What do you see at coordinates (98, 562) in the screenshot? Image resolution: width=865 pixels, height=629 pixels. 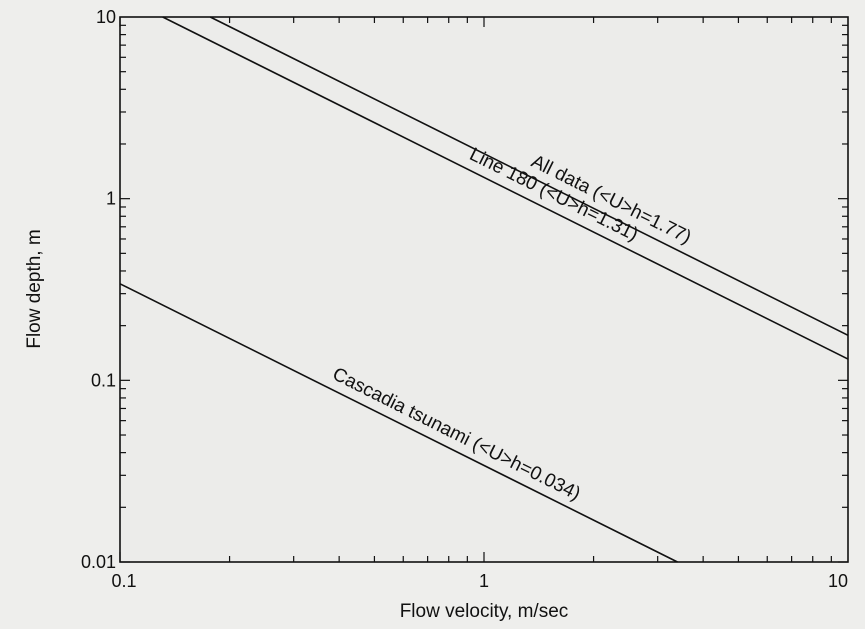 I see `y-tick-label: 0.01` at bounding box center [98, 562].